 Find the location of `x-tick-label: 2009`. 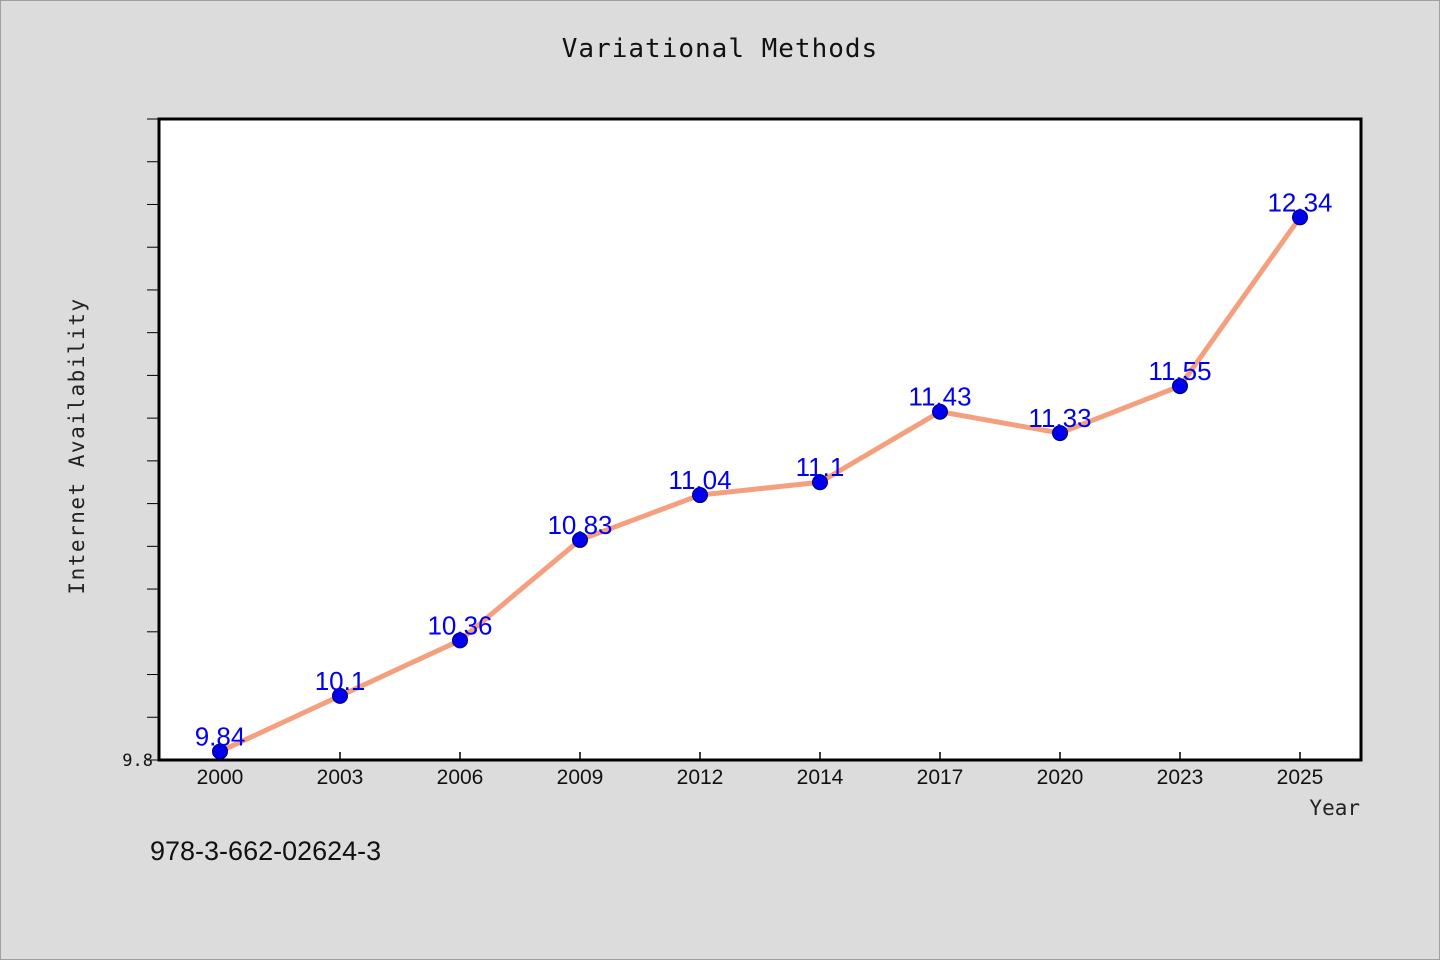

x-tick-label: 2009 is located at coordinates (580, 777).